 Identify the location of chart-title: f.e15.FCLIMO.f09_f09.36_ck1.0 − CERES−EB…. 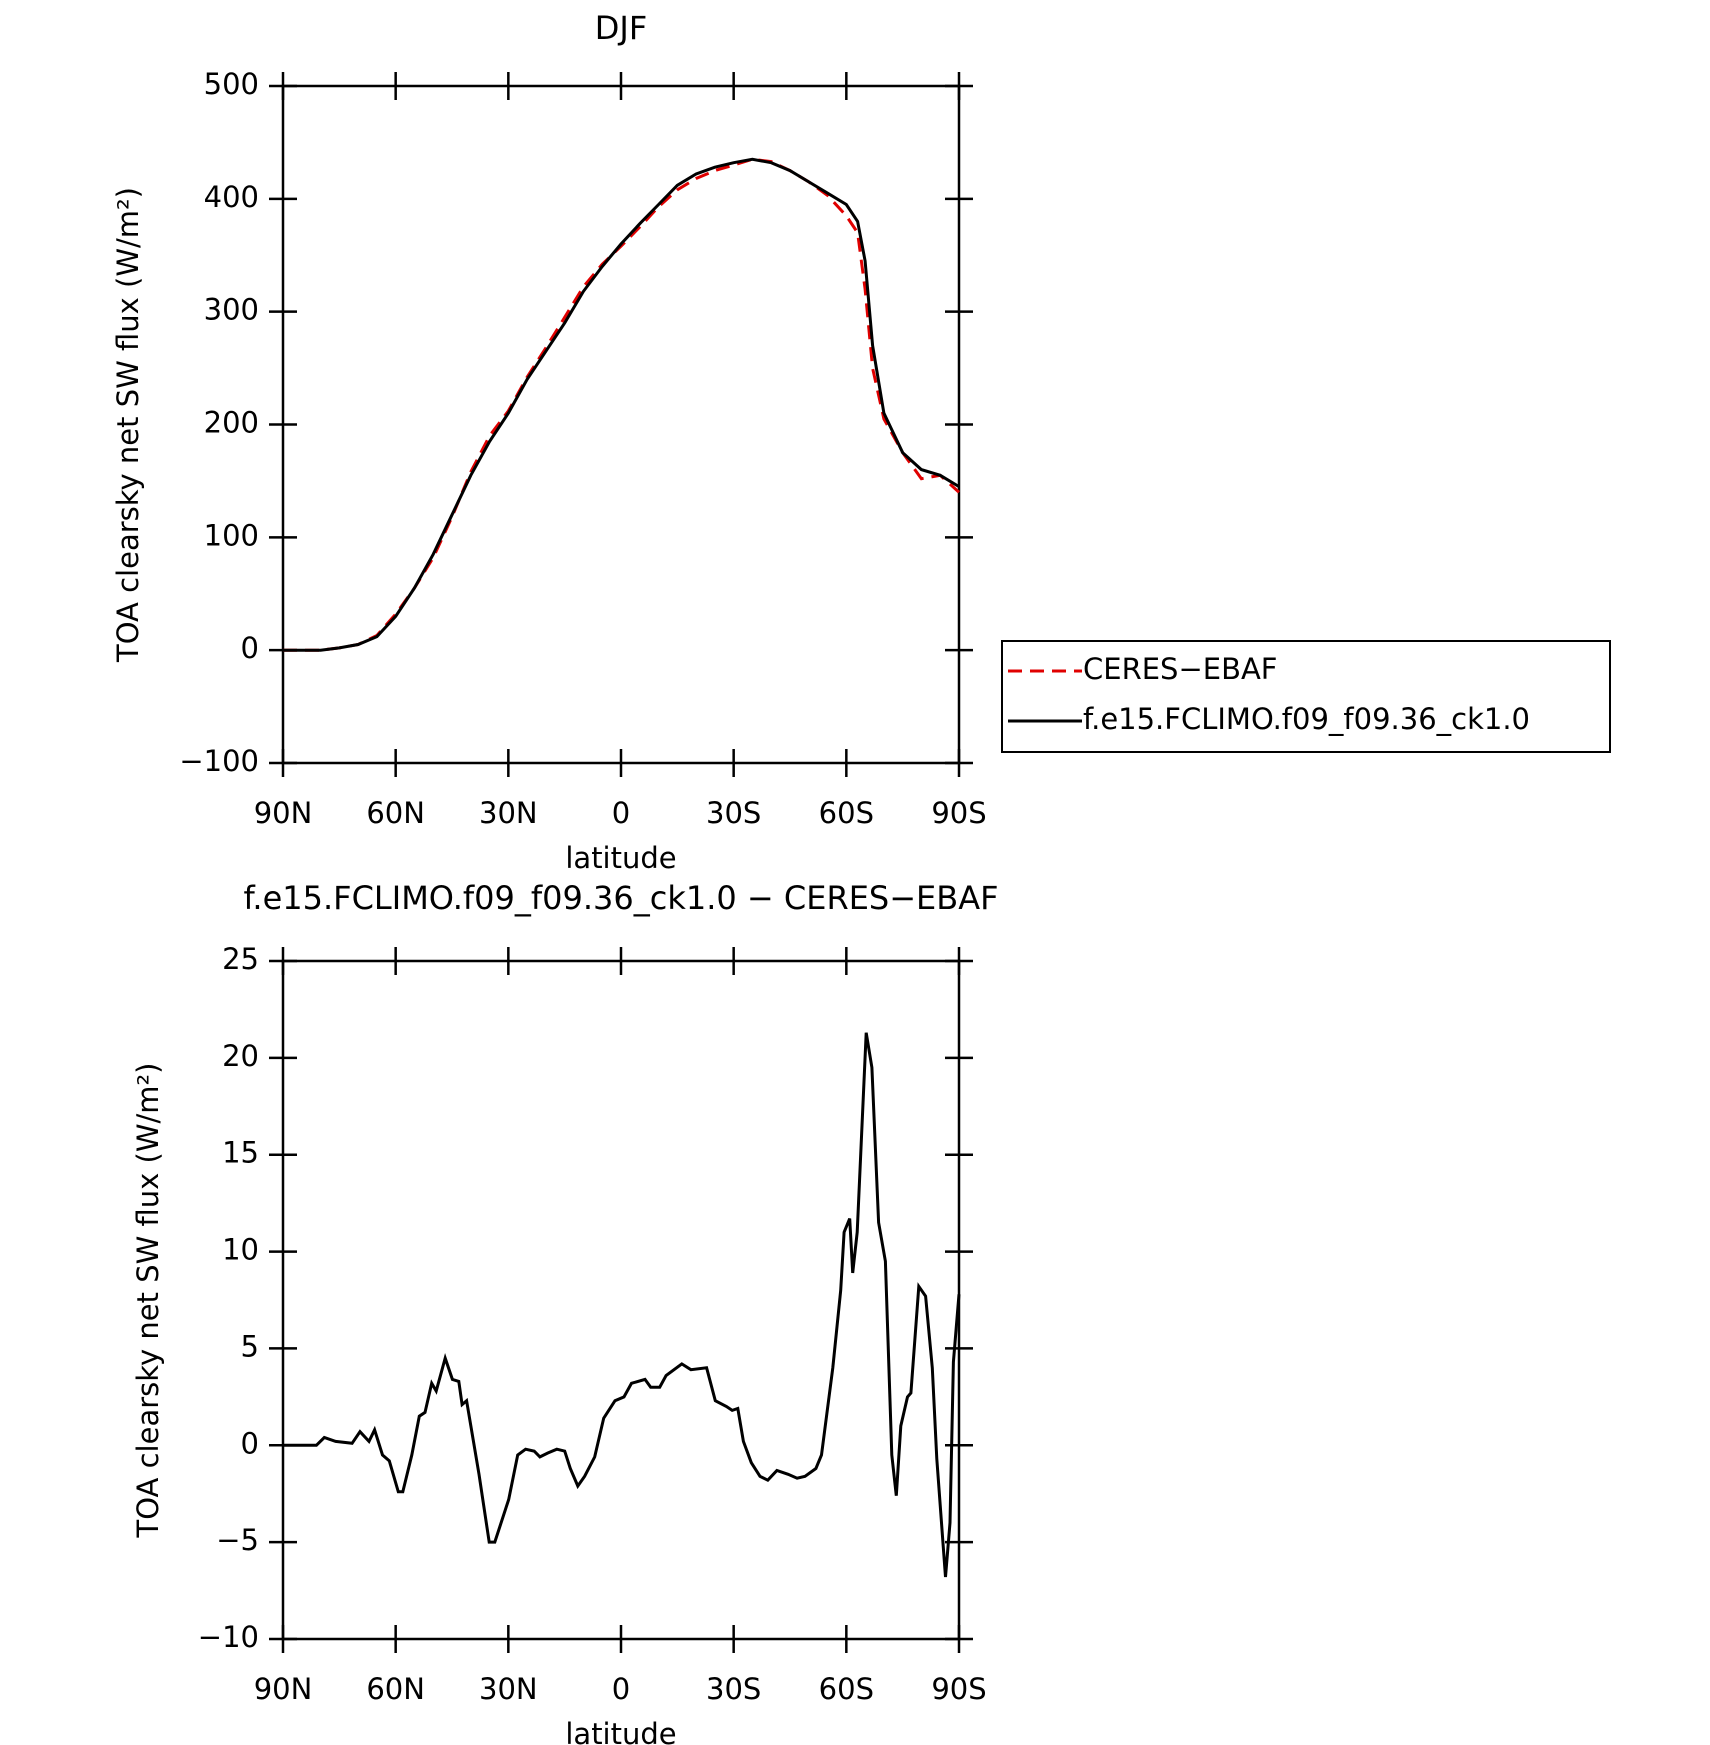
(620, 898).